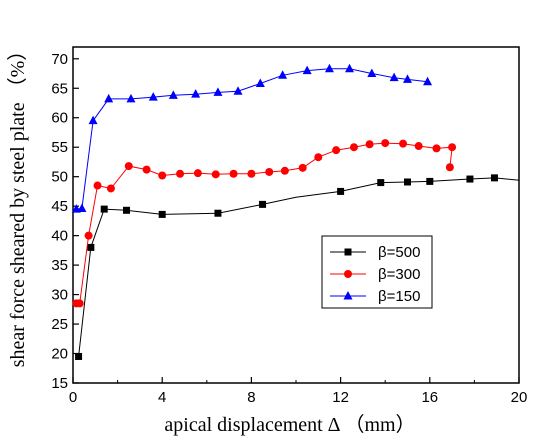 This screenshot has height=441, width=533. I want to click on x-tick-label: 12, so click(340, 397).